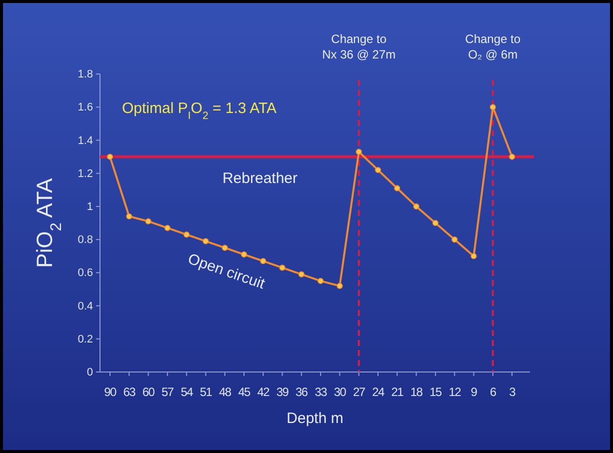 The image size is (613, 453). I want to click on ref-line-label: Change to Nx 36 @ 27m, so click(359, 47).